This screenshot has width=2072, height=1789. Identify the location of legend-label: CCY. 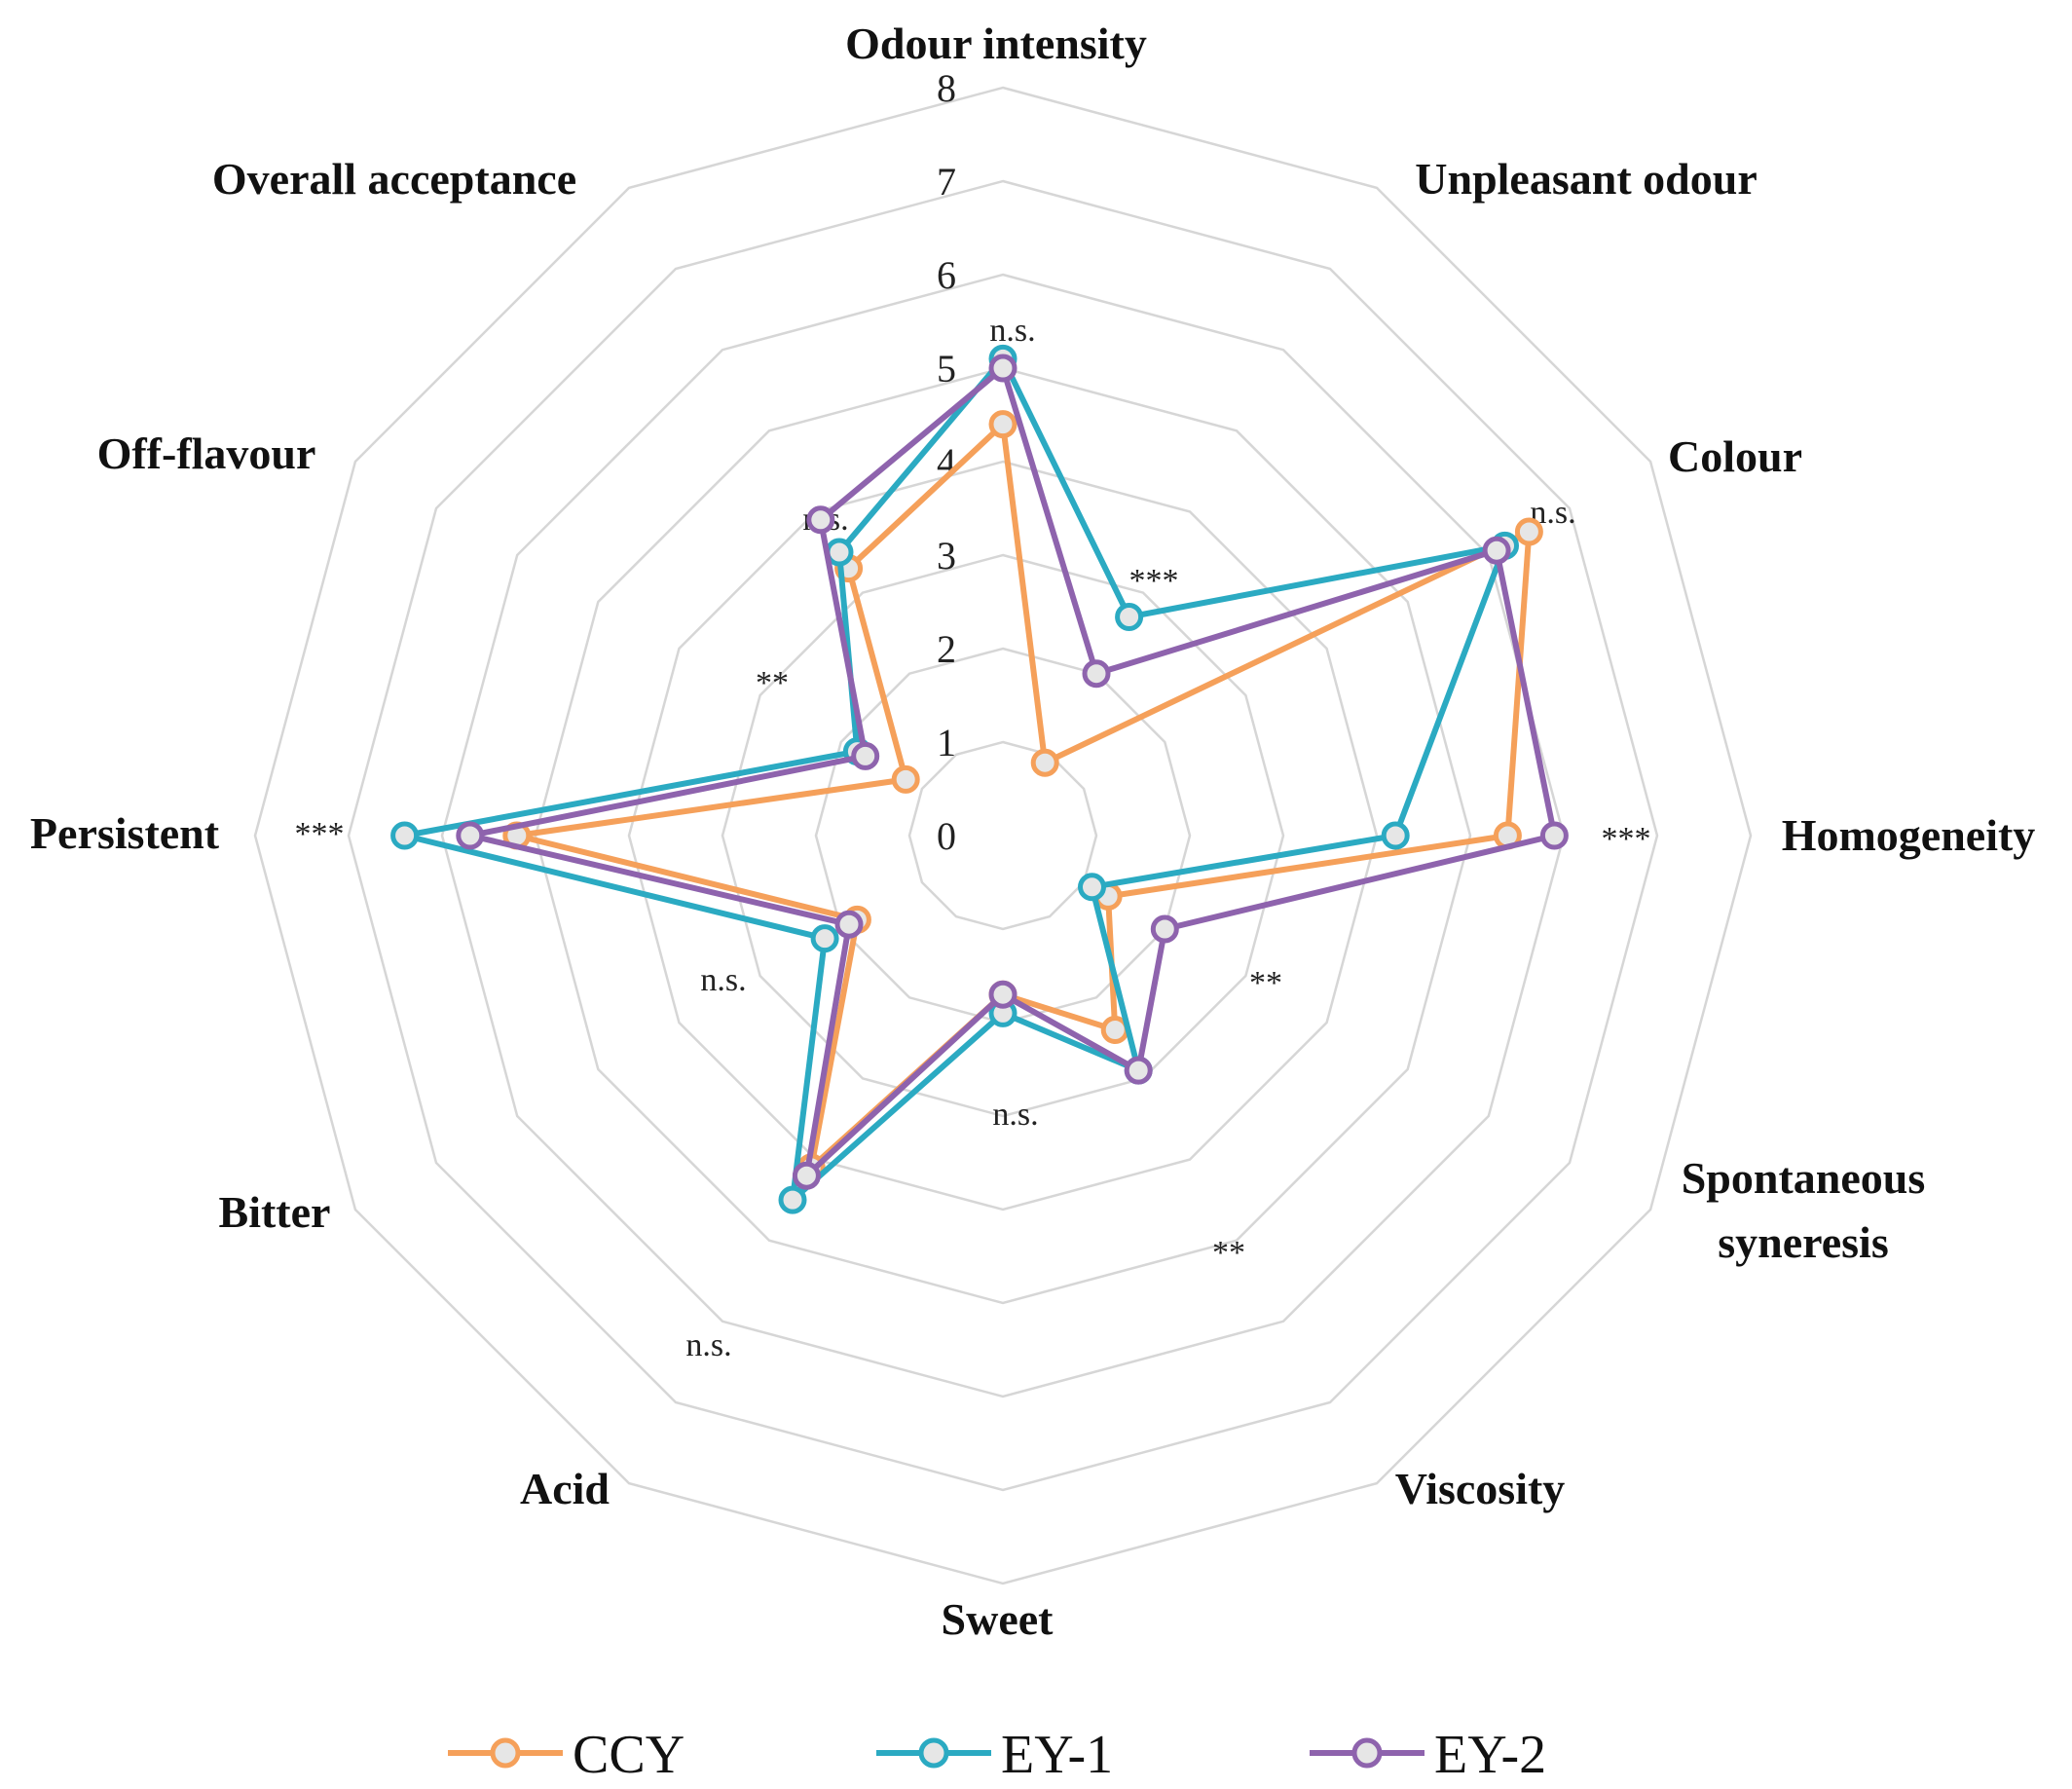
(628, 1755).